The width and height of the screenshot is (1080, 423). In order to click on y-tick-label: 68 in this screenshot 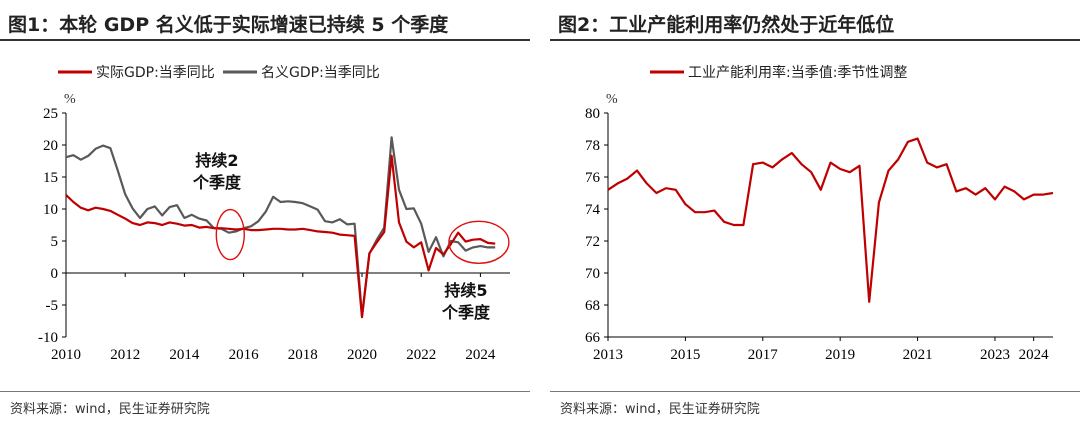, I will do `click(592, 306)`.